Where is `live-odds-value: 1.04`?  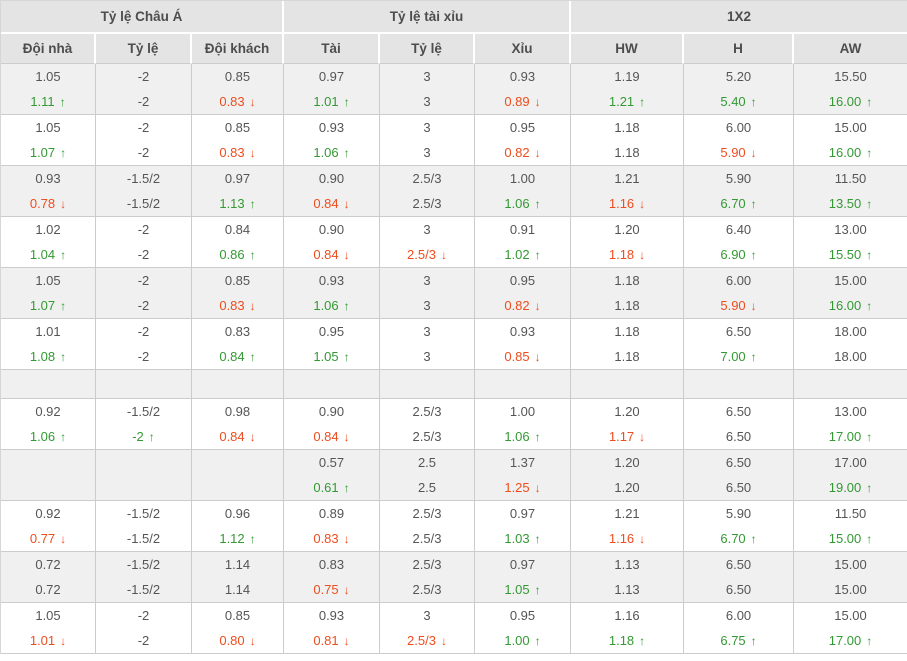
live-odds-value: 1.04 is located at coordinates (42, 254).